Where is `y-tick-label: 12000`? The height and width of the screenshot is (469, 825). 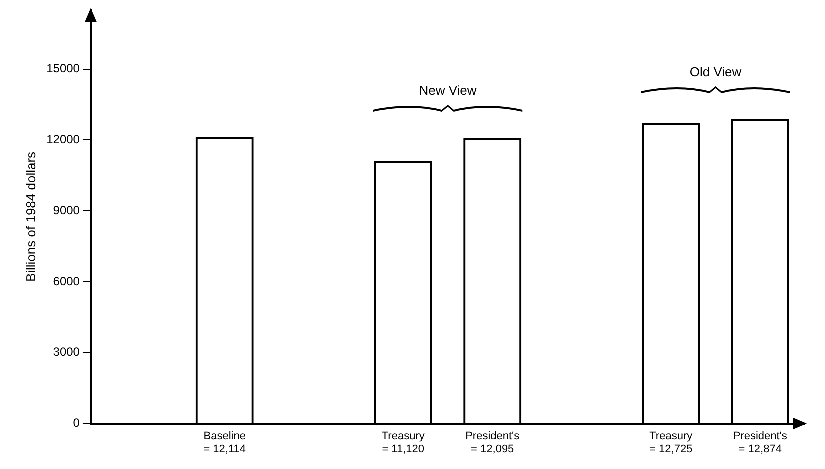
y-tick-label: 12000 is located at coordinates (63, 139).